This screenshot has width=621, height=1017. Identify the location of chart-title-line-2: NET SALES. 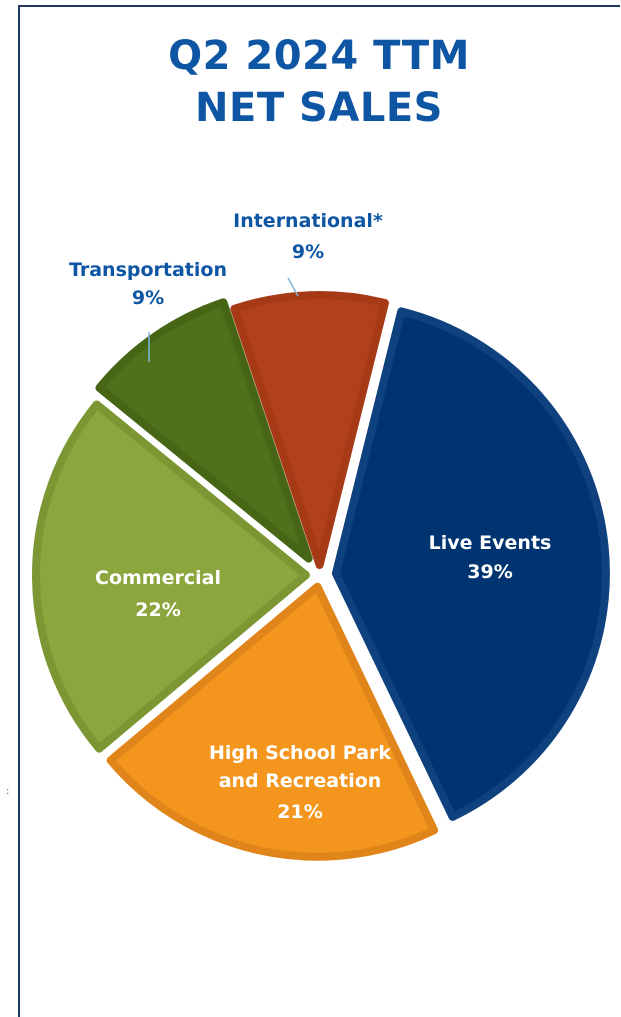
(319, 108).